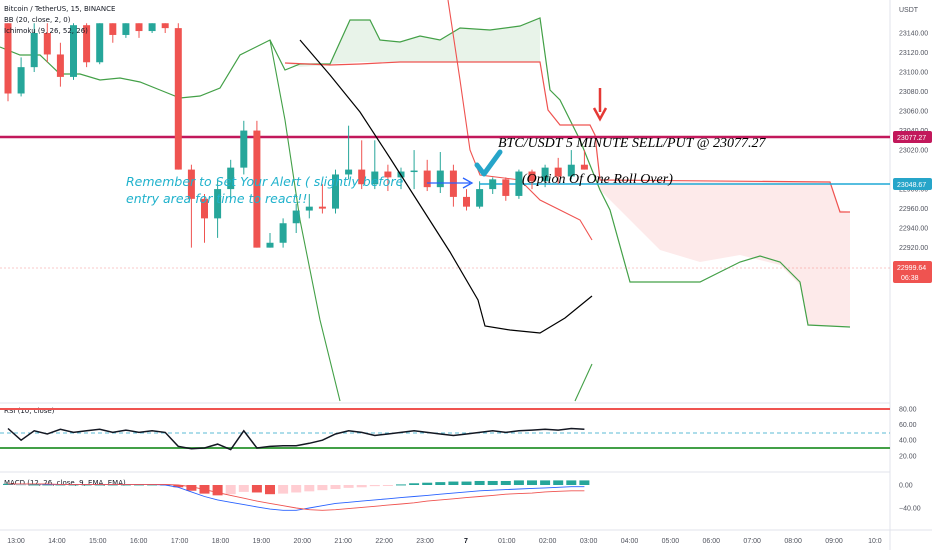  I want to click on rsi-legend: RSI (10, close), so click(29, 411).